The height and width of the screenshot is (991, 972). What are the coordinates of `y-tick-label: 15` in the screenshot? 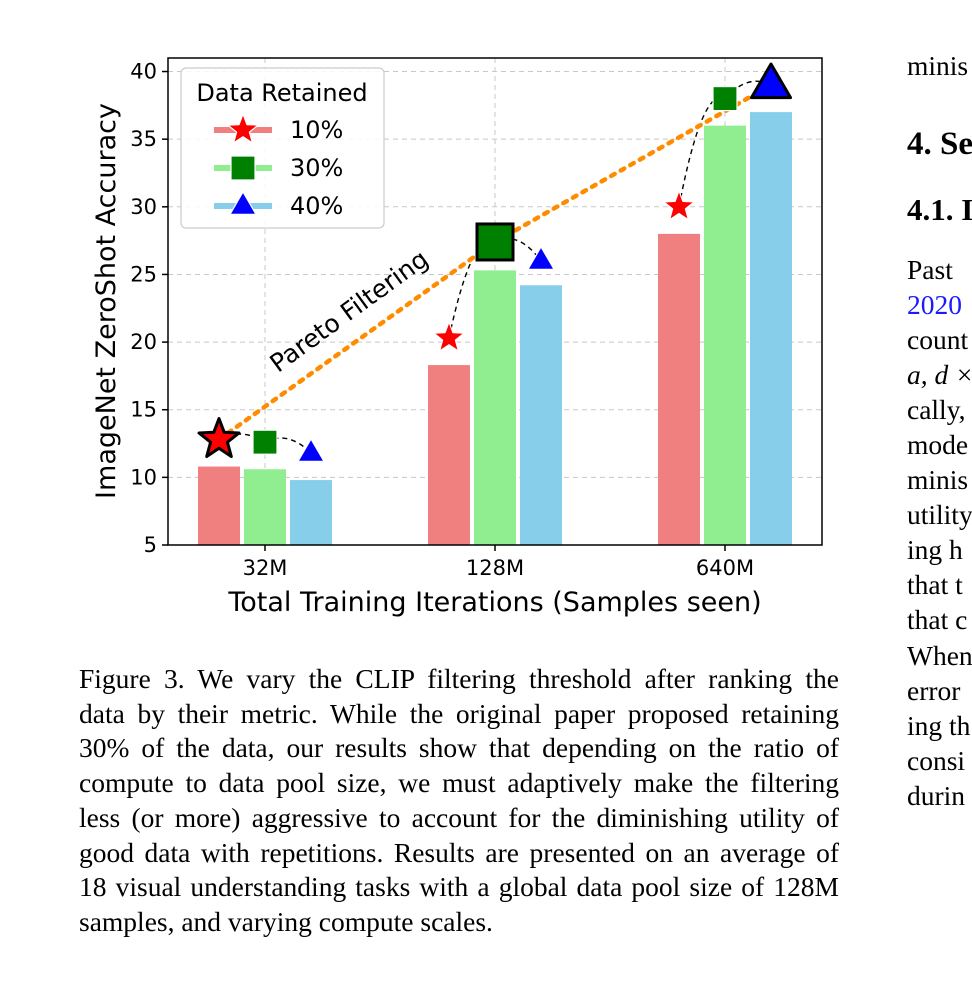 It's located at (143, 410).